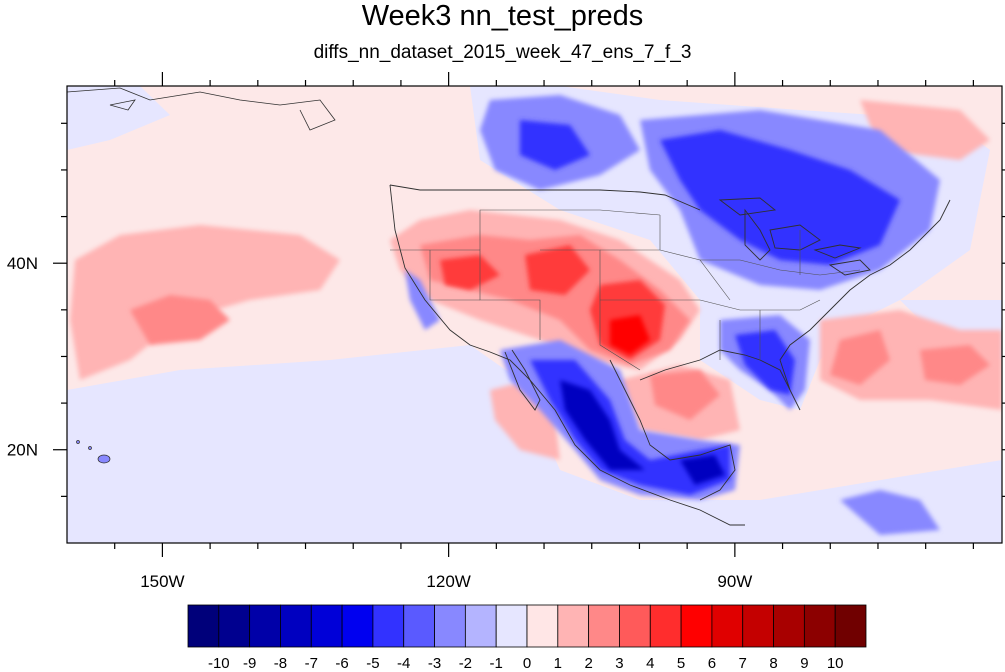 The width and height of the screenshot is (1005, 672). I want to click on colorbar-label: -3, so click(434, 663).